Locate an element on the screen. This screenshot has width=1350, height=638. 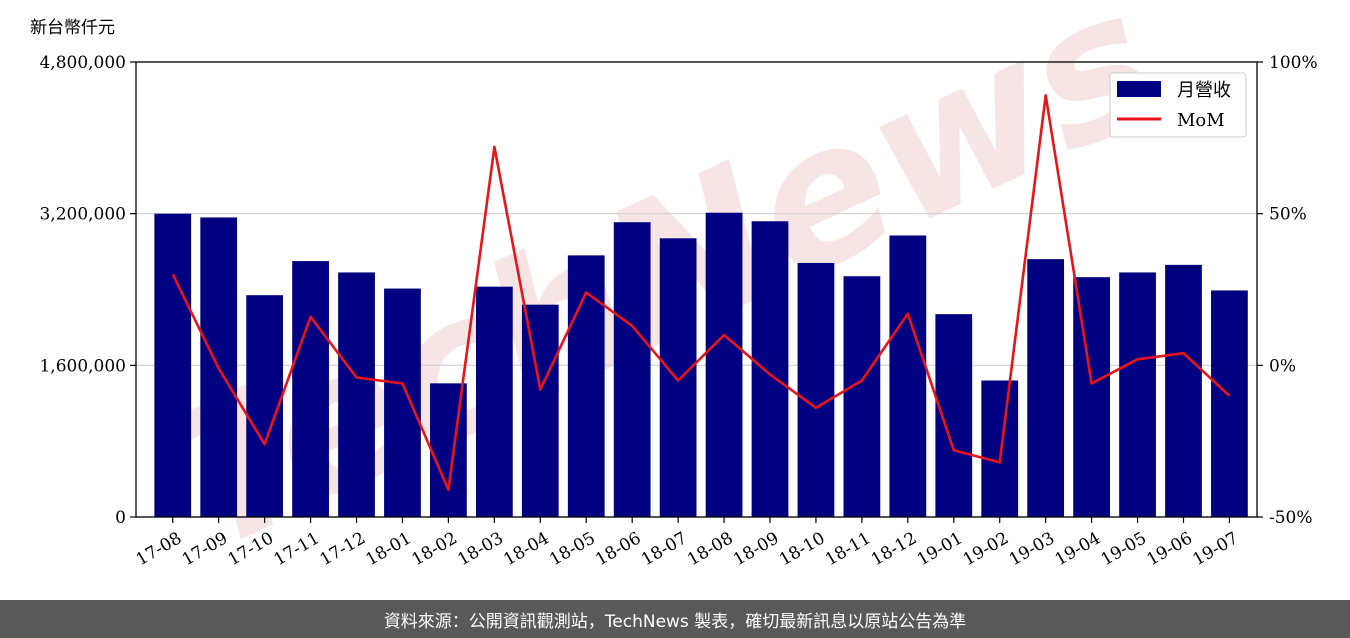
legend-label-revenue: 月營收 is located at coordinates (1204, 90).